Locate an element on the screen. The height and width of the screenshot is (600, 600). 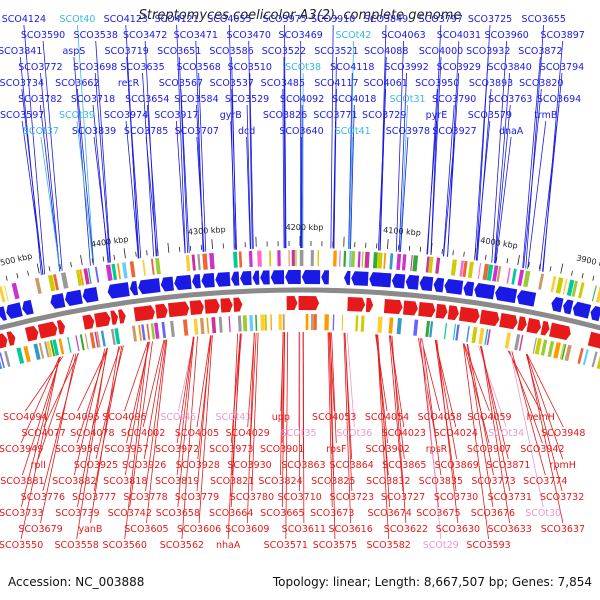
top-gene-label: SCO3510 is located at coordinates (250, 67).